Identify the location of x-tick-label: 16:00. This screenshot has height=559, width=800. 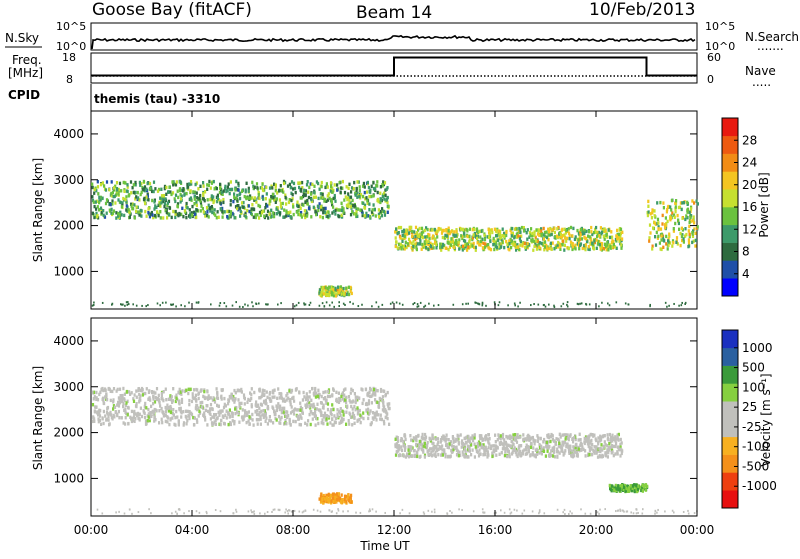
(495, 530).